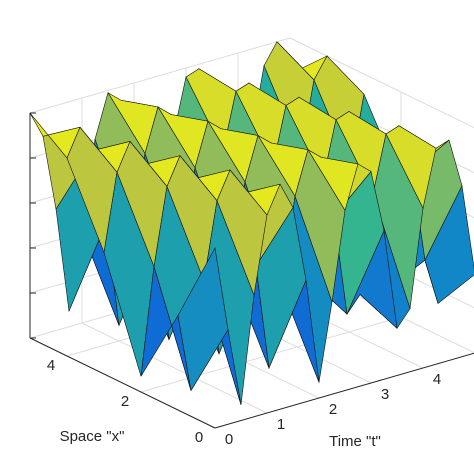 The image size is (474, 474). What do you see at coordinates (199, 437) in the screenshot?
I see `x-tick-label: 0` at bounding box center [199, 437].